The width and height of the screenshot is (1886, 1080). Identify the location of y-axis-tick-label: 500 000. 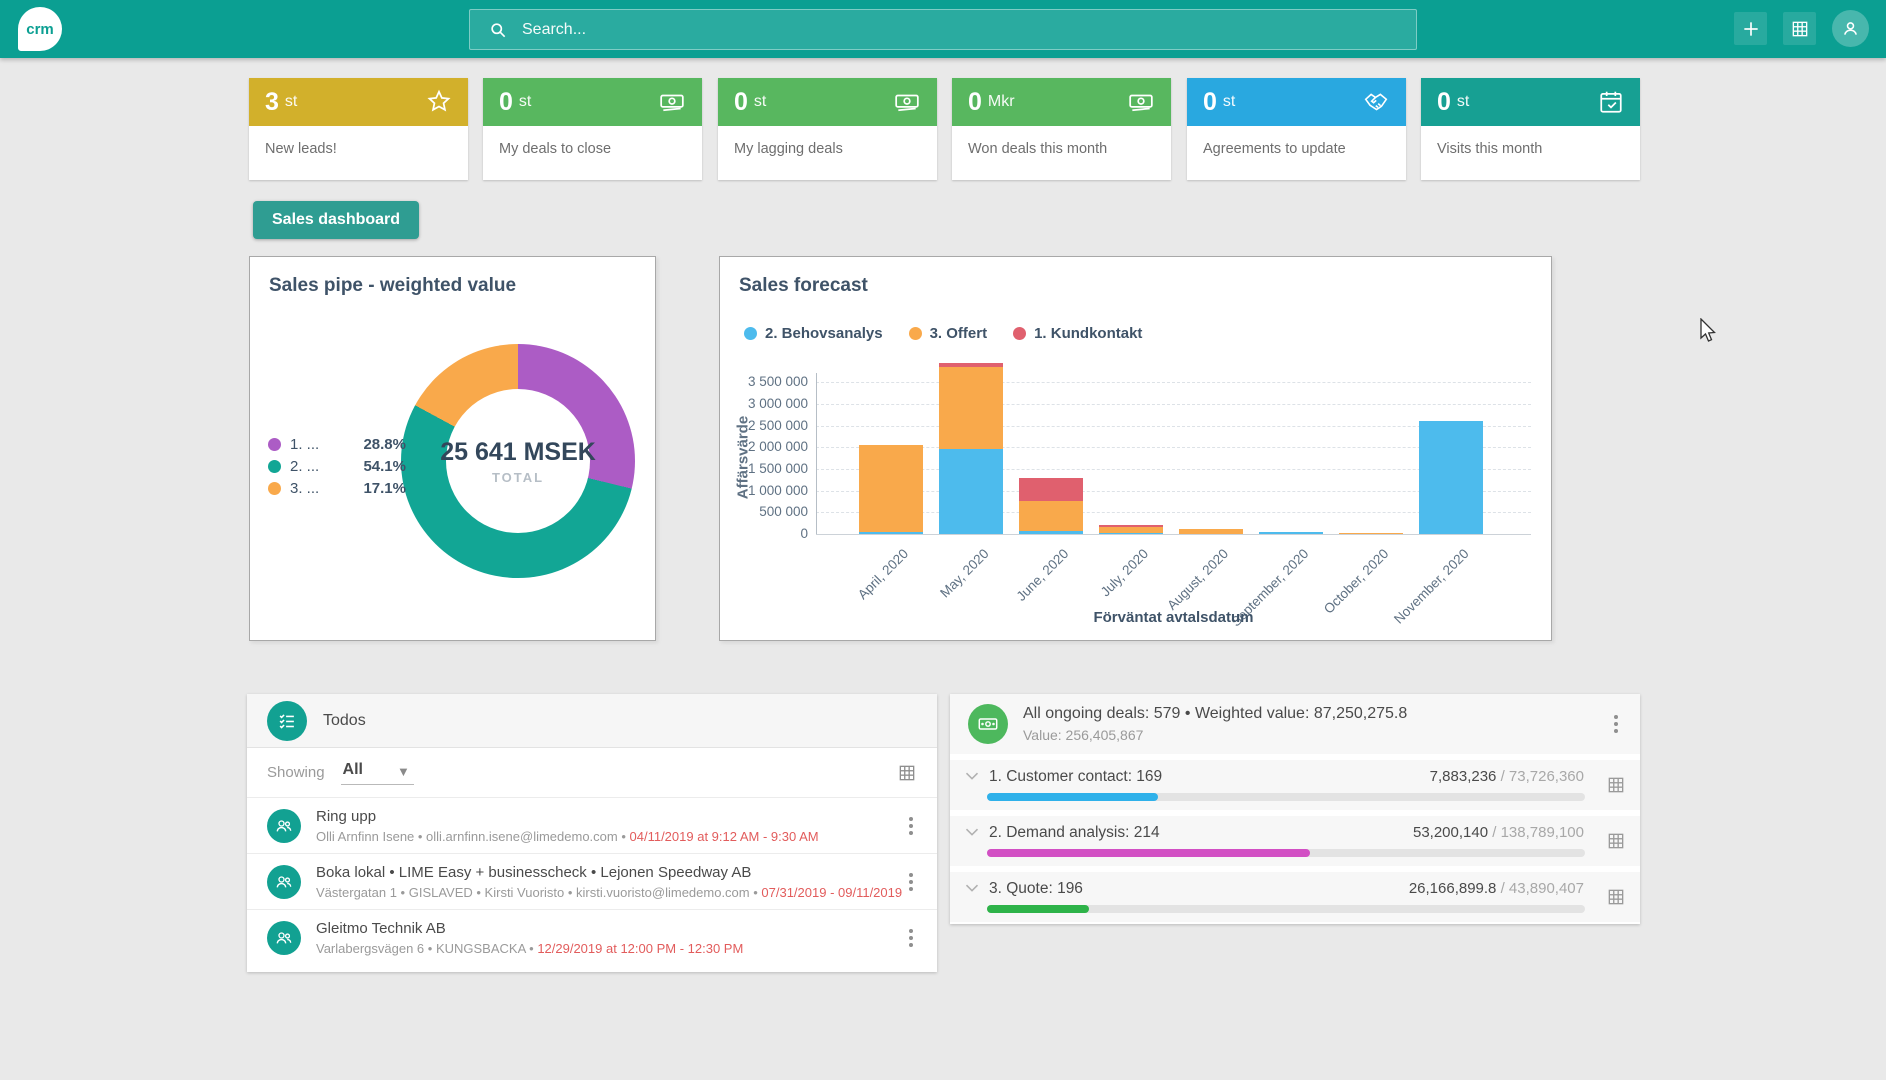
(783, 512).